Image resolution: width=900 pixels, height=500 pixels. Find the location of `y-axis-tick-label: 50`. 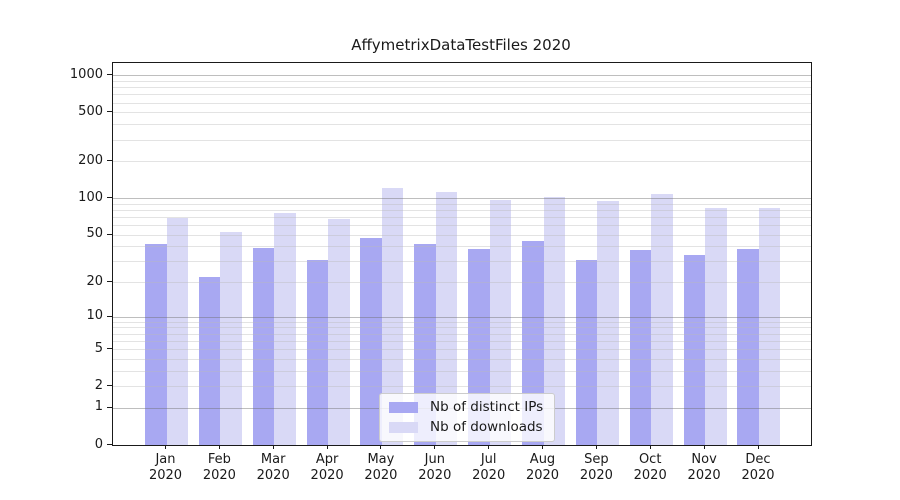

y-axis-tick-label: 50 is located at coordinates (94, 234).